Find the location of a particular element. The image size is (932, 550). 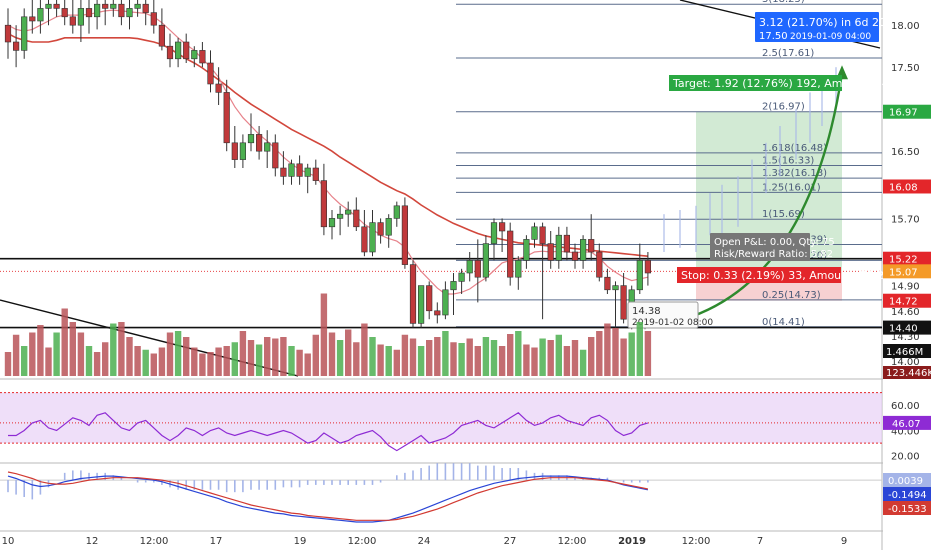

low-price-label: 14.38 is located at coordinates (646, 311).